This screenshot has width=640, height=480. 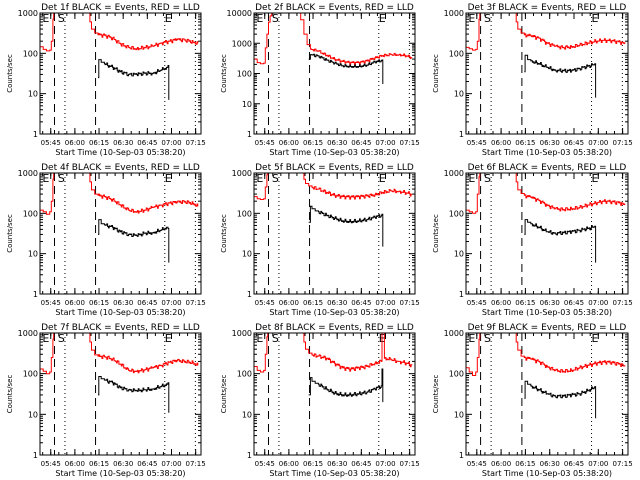 What do you see at coordinates (120, 8) in the screenshot?
I see `panel-title: Det 1f BLACK = Events, RED = LLD` at bounding box center [120, 8].